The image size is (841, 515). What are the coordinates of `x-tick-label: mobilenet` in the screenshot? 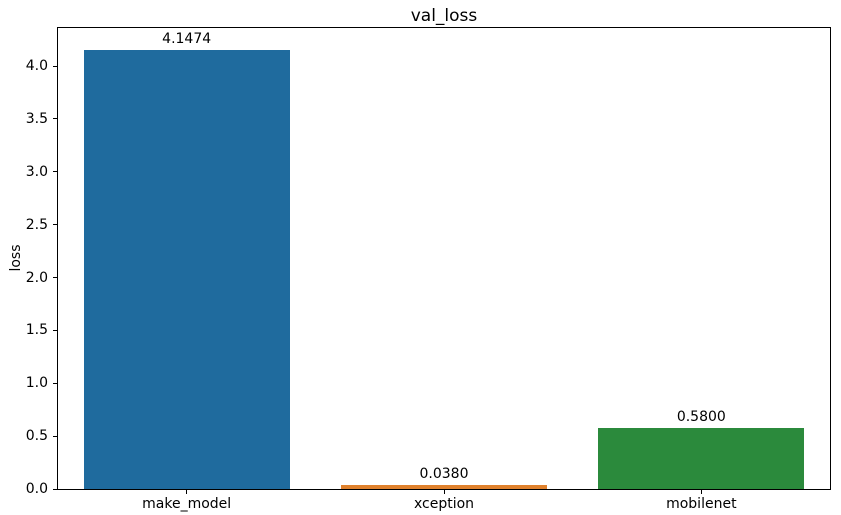 It's located at (701, 504).